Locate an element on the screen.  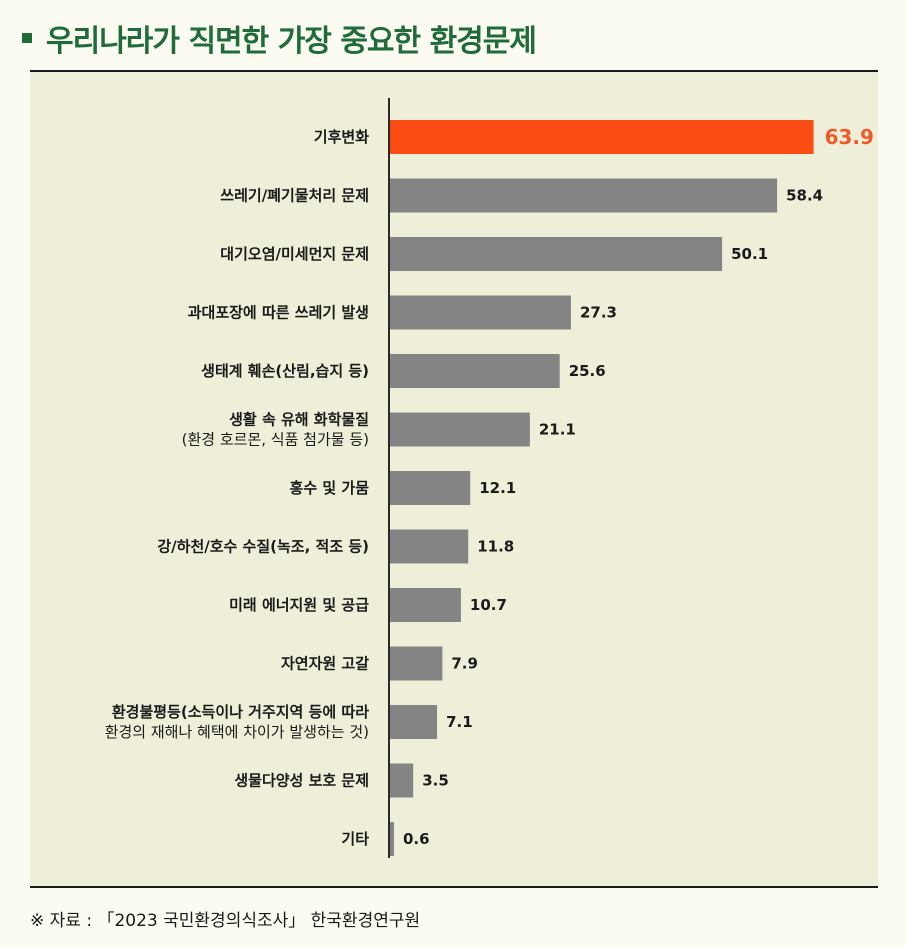
category-label-0-0: 기후변화 is located at coordinates (341, 137).